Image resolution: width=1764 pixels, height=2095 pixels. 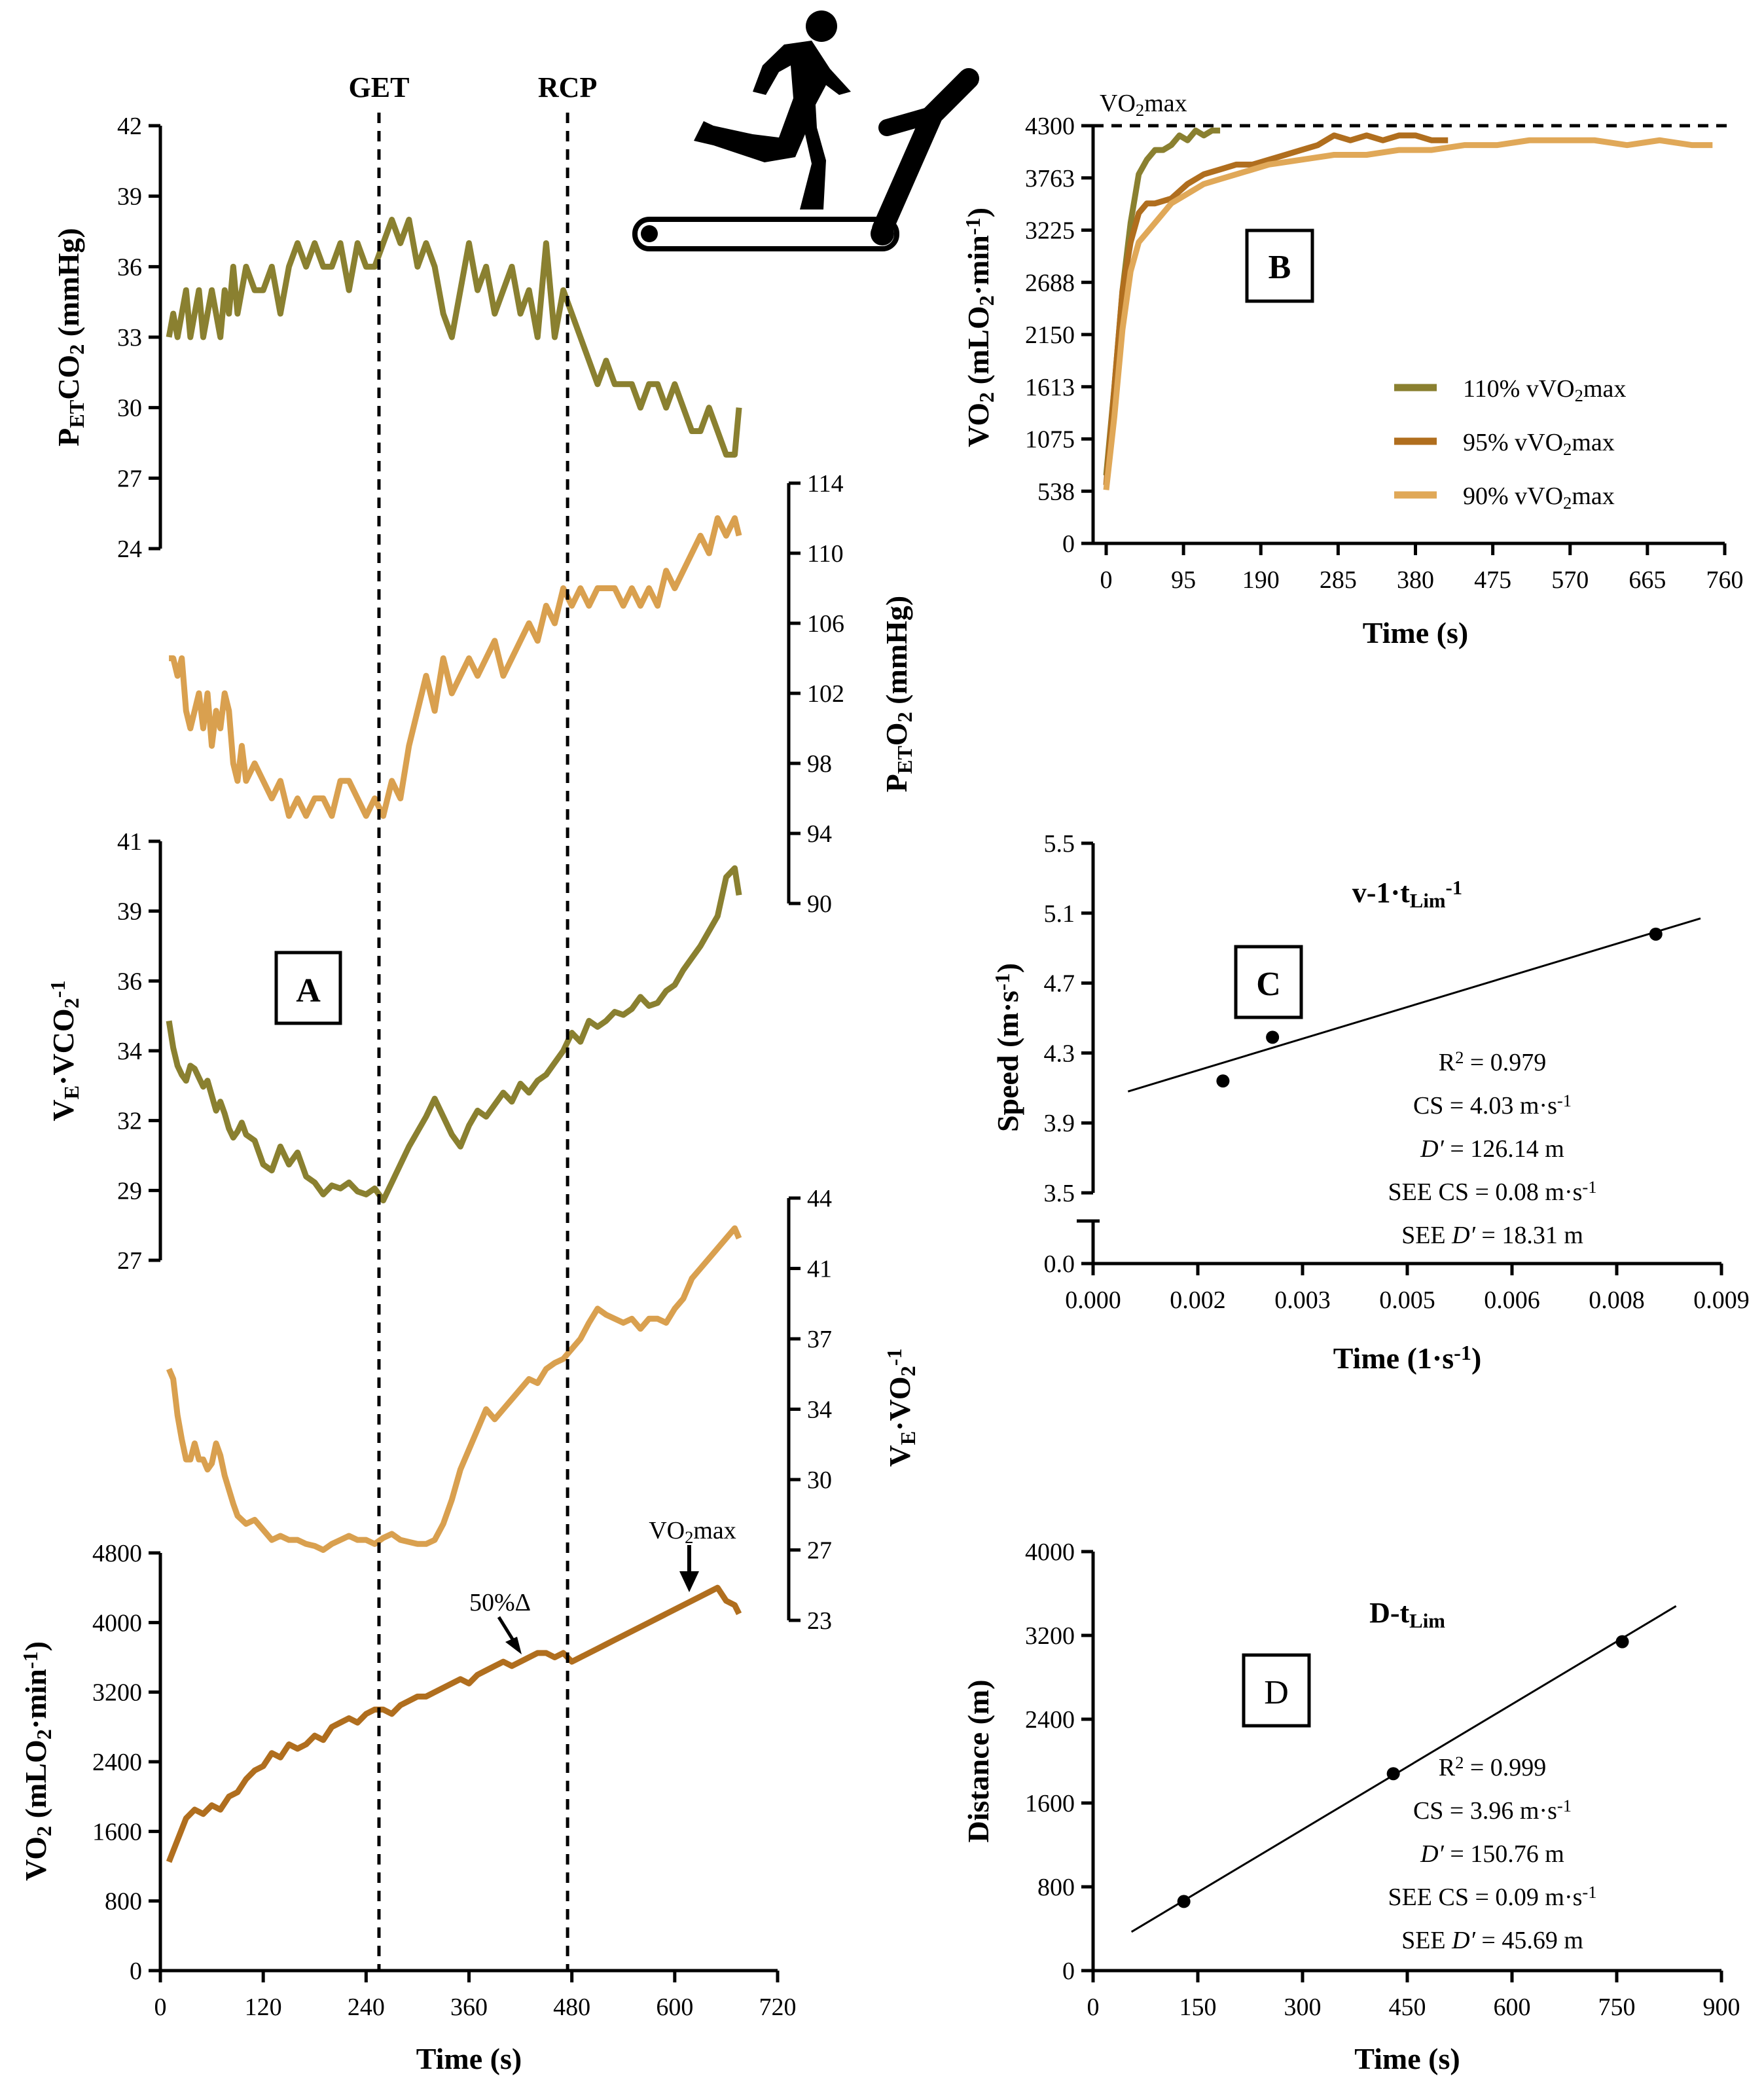 I want to click on x-axis-title: Time (1·s-1), so click(x=1407, y=1358).